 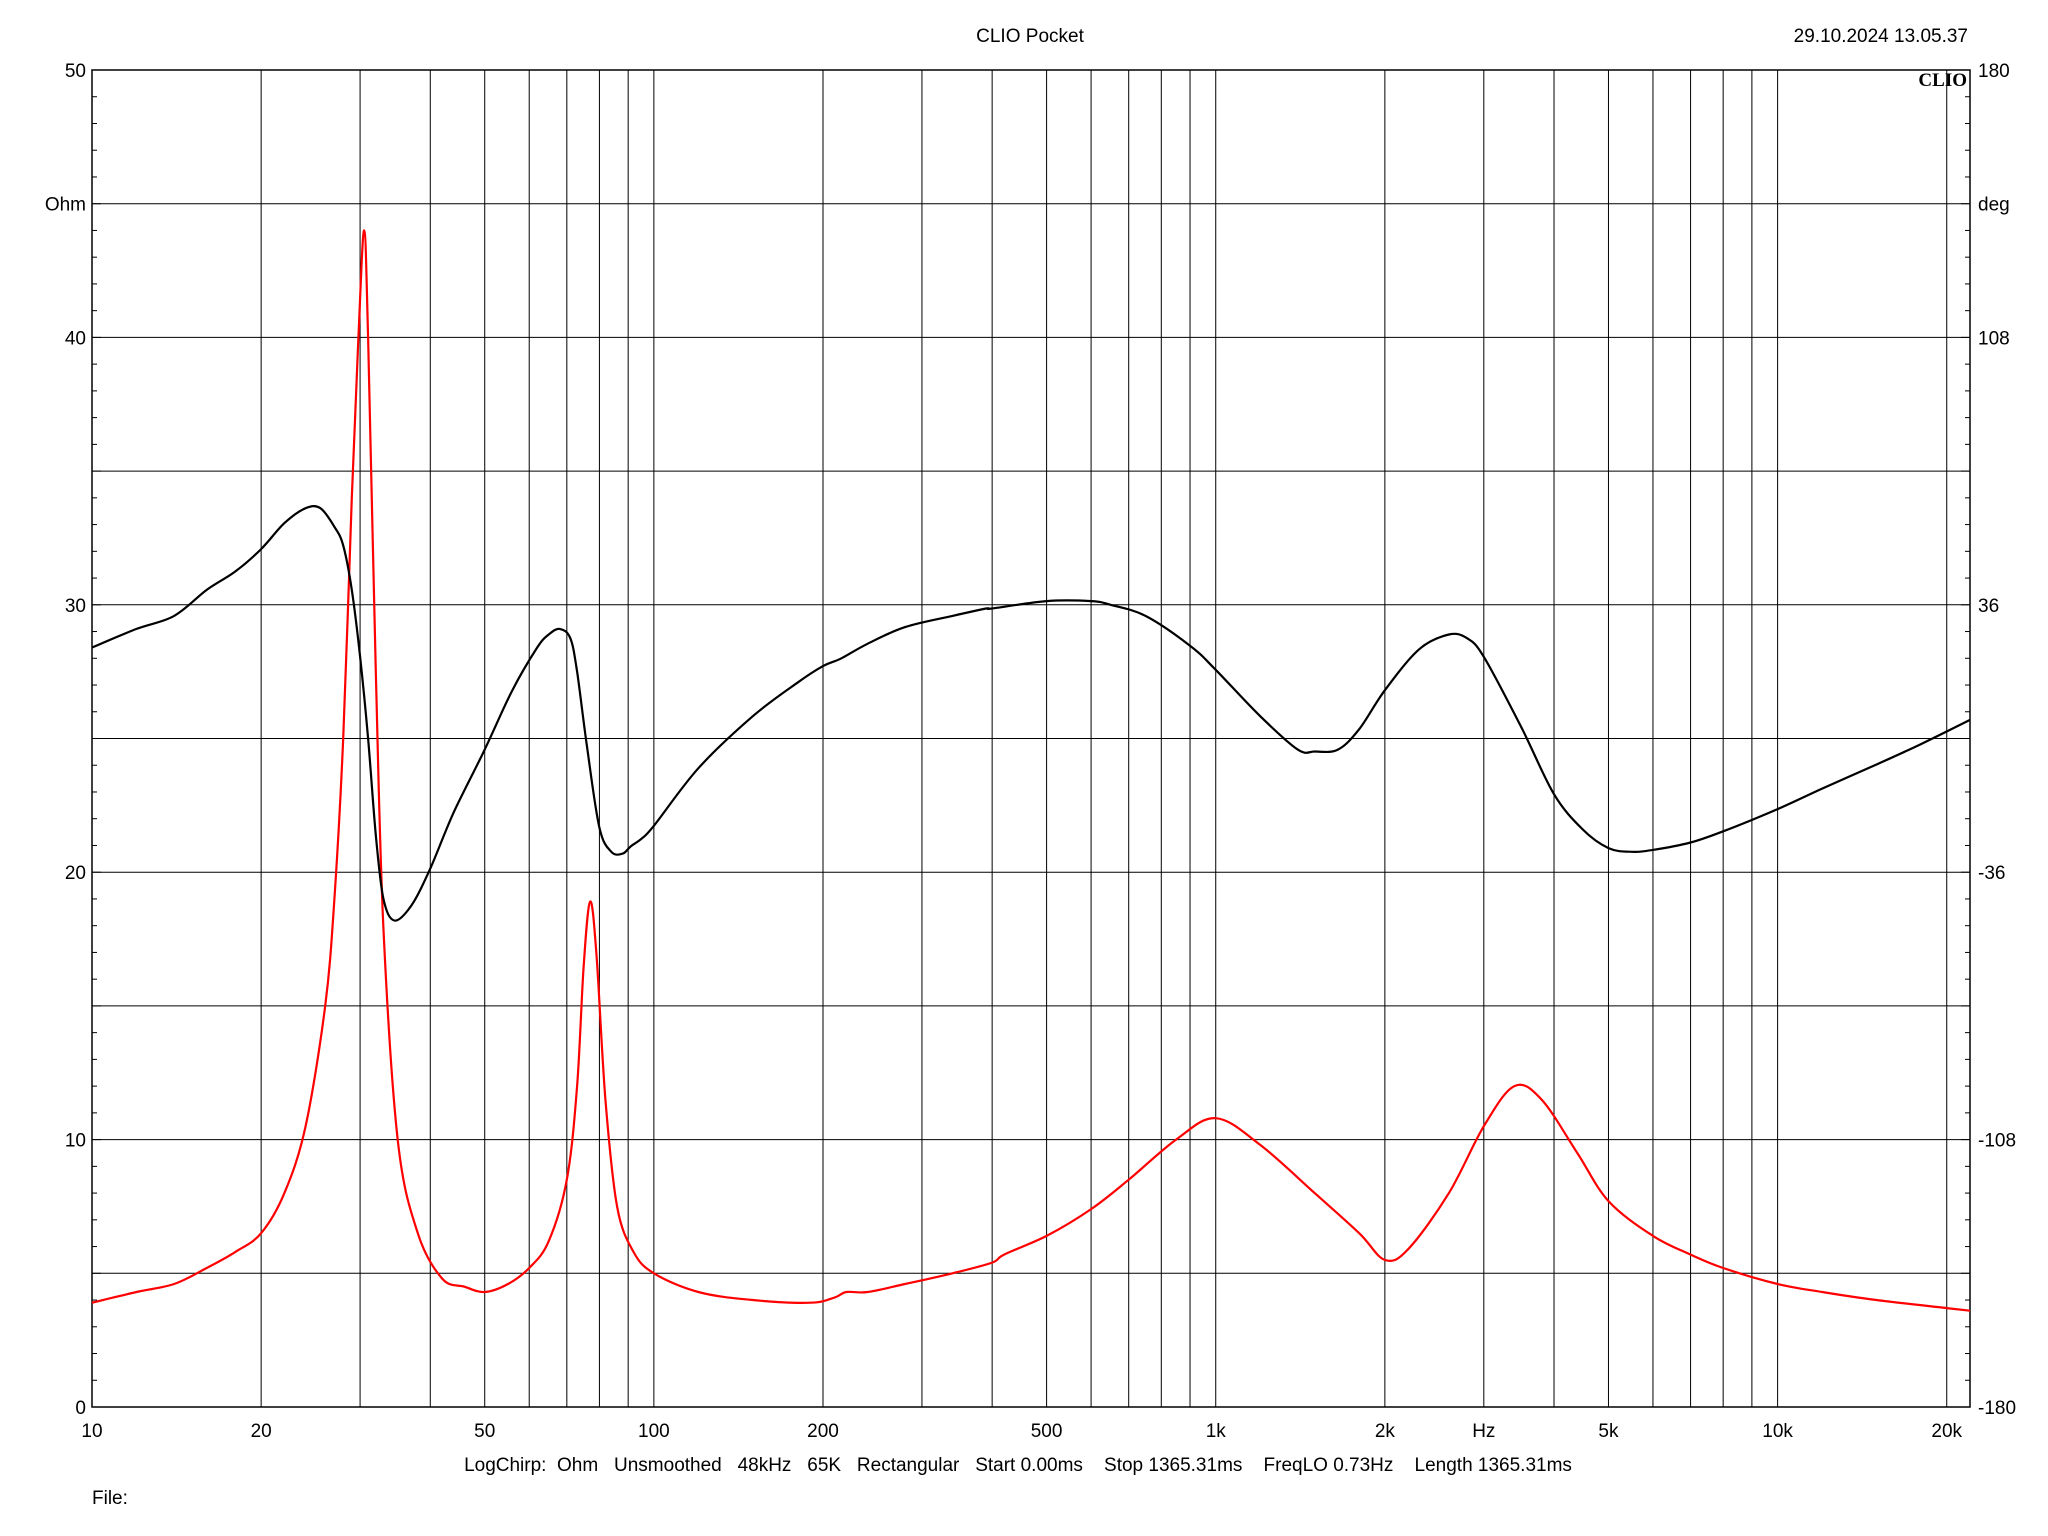 I want to click on y2-tick-label: 180, so click(x=1994, y=71).